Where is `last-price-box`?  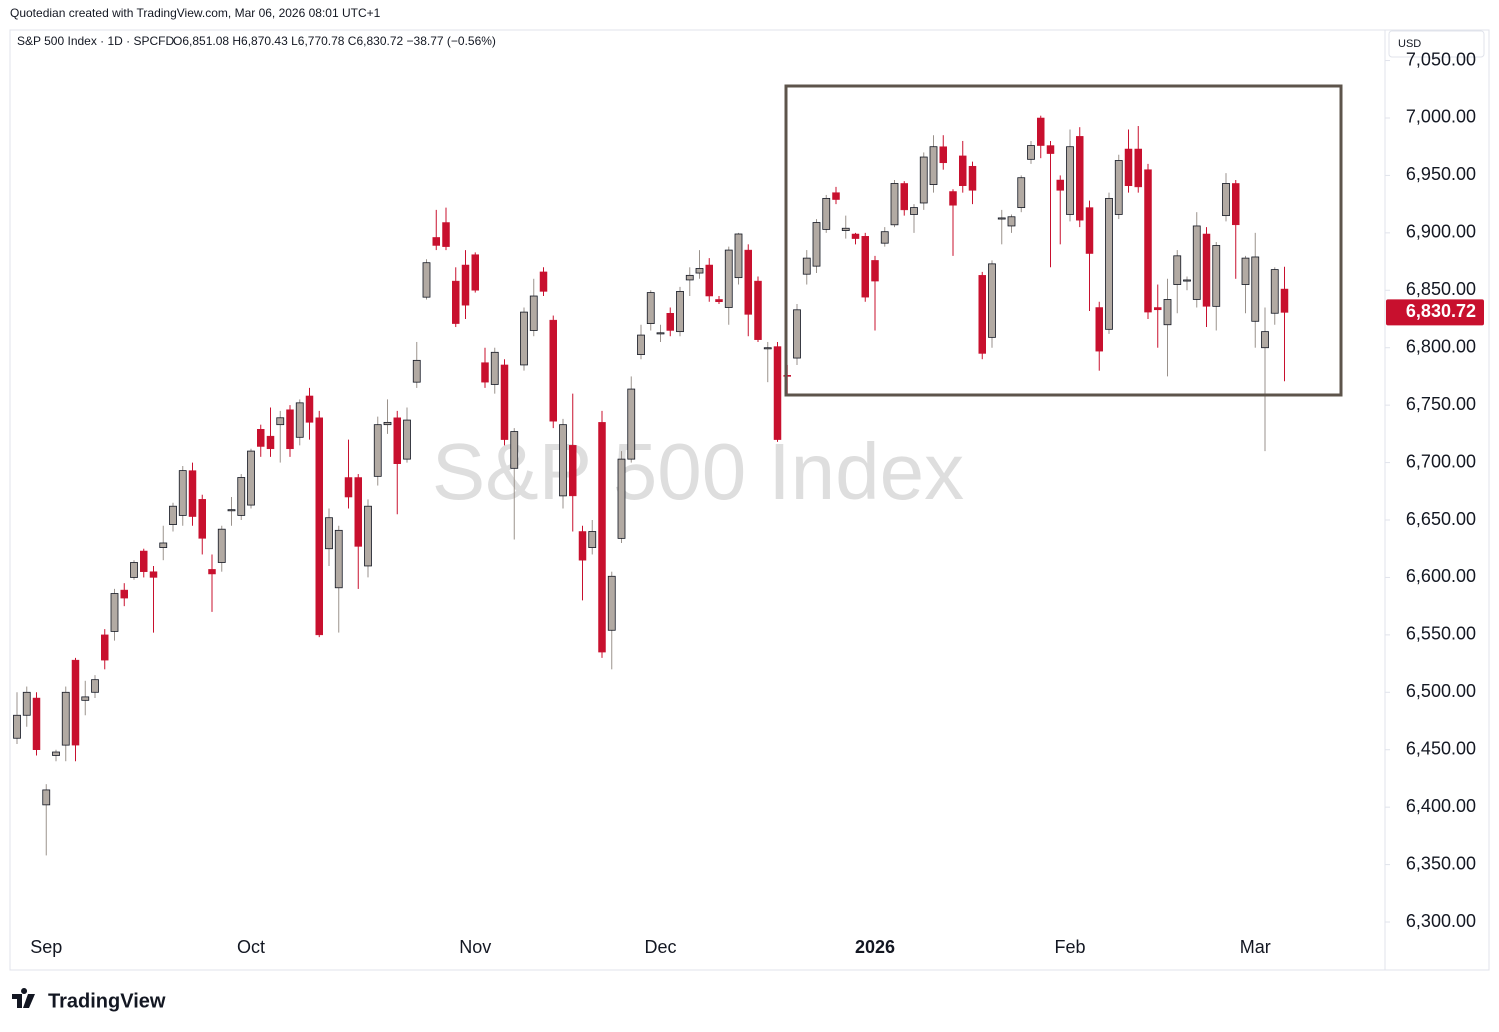
last-price-box is located at coordinates (1435, 312).